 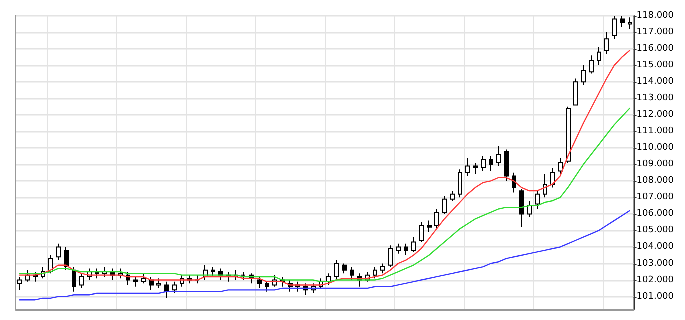 I want to click on y-tick-label: 106.000, so click(x=655, y=214).